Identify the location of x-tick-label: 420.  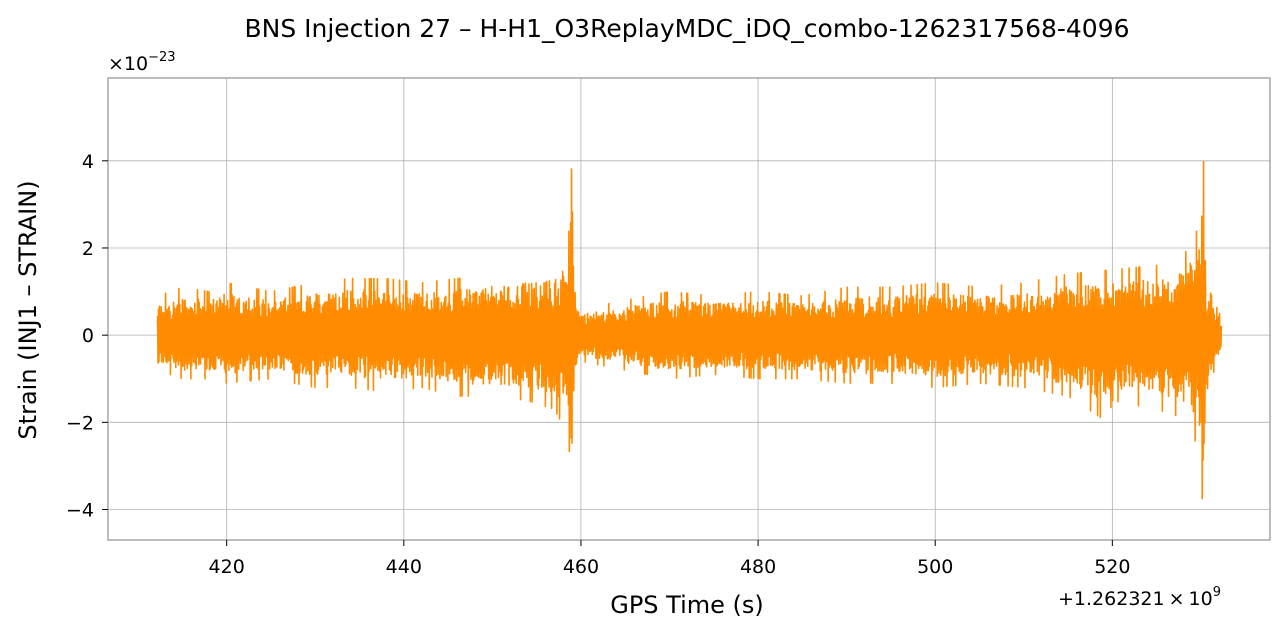
(227, 567).